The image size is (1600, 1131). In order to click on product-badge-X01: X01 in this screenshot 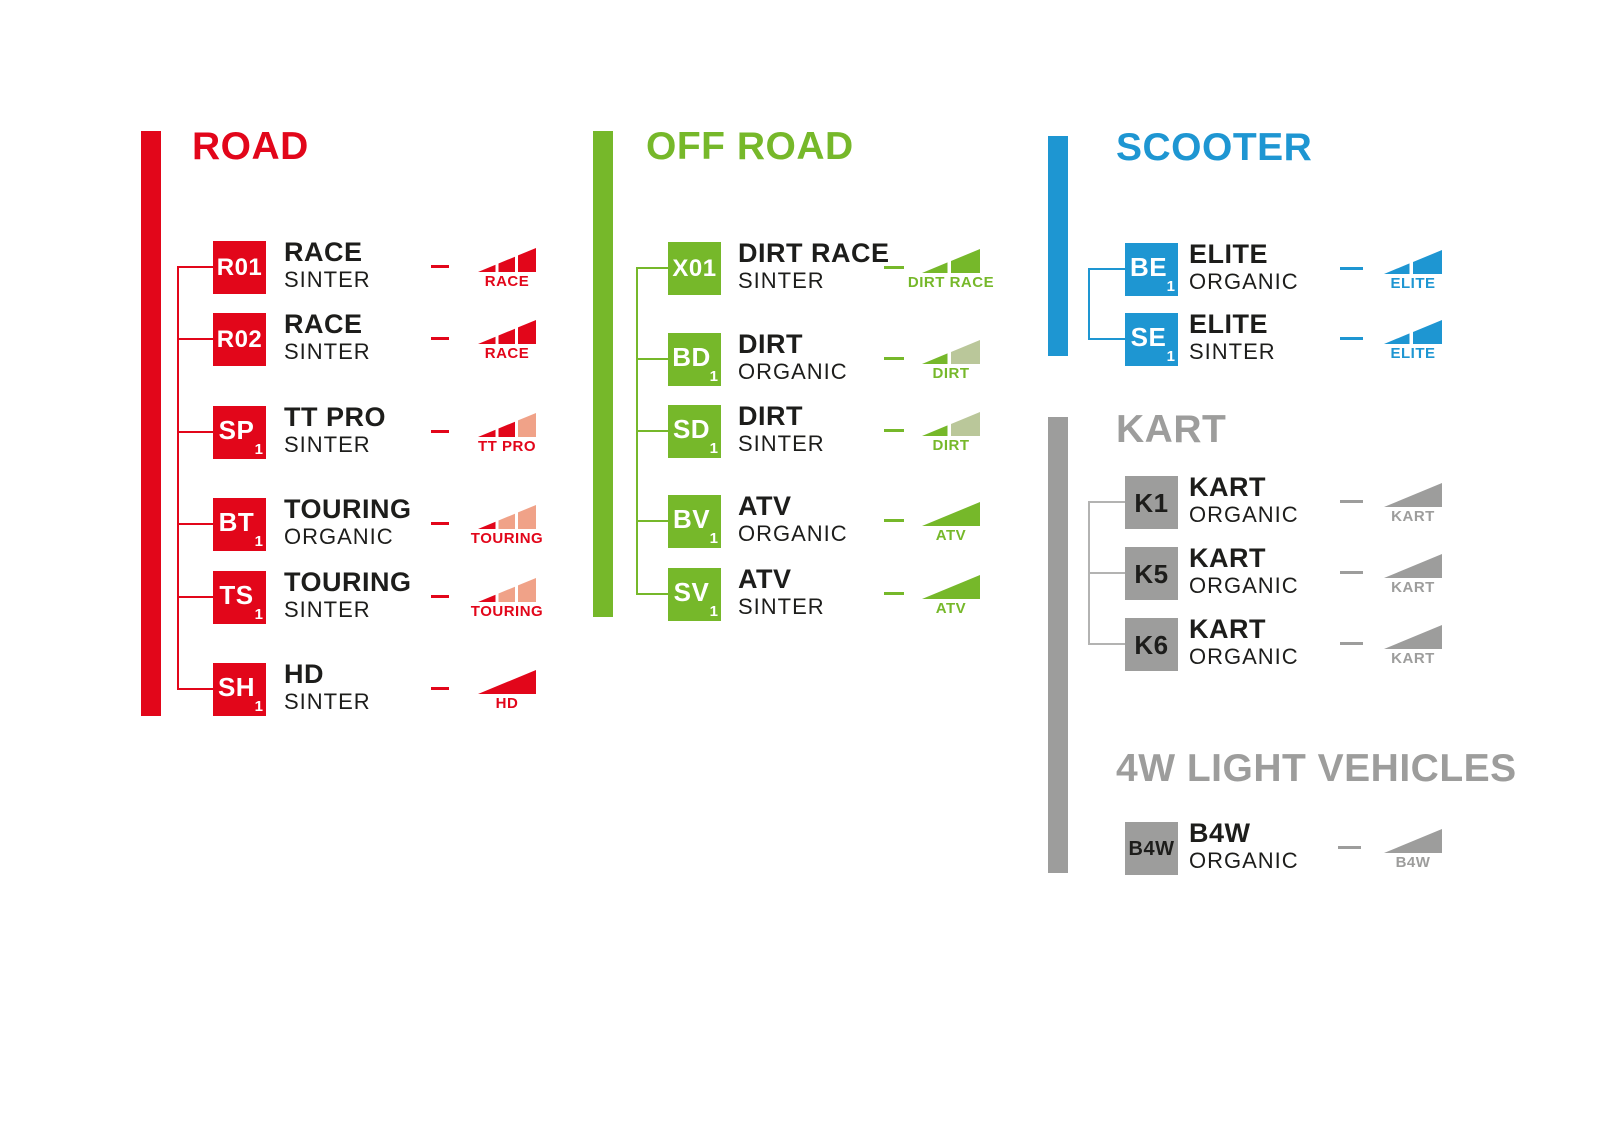, I will do `click(694, 268)`.